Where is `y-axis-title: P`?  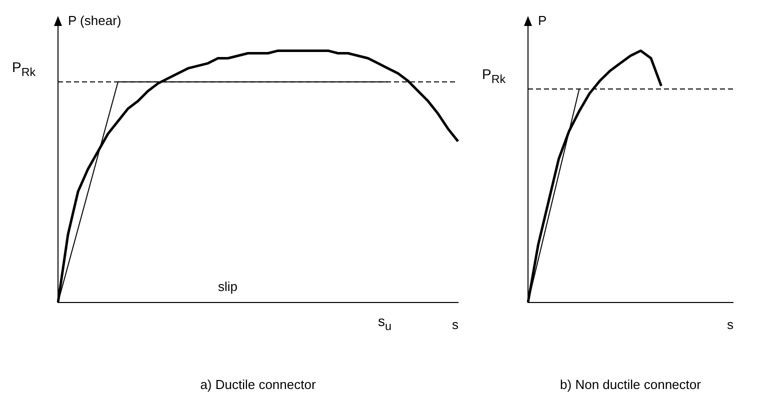
y-axis-title: P is located at coordinates (542, 21).